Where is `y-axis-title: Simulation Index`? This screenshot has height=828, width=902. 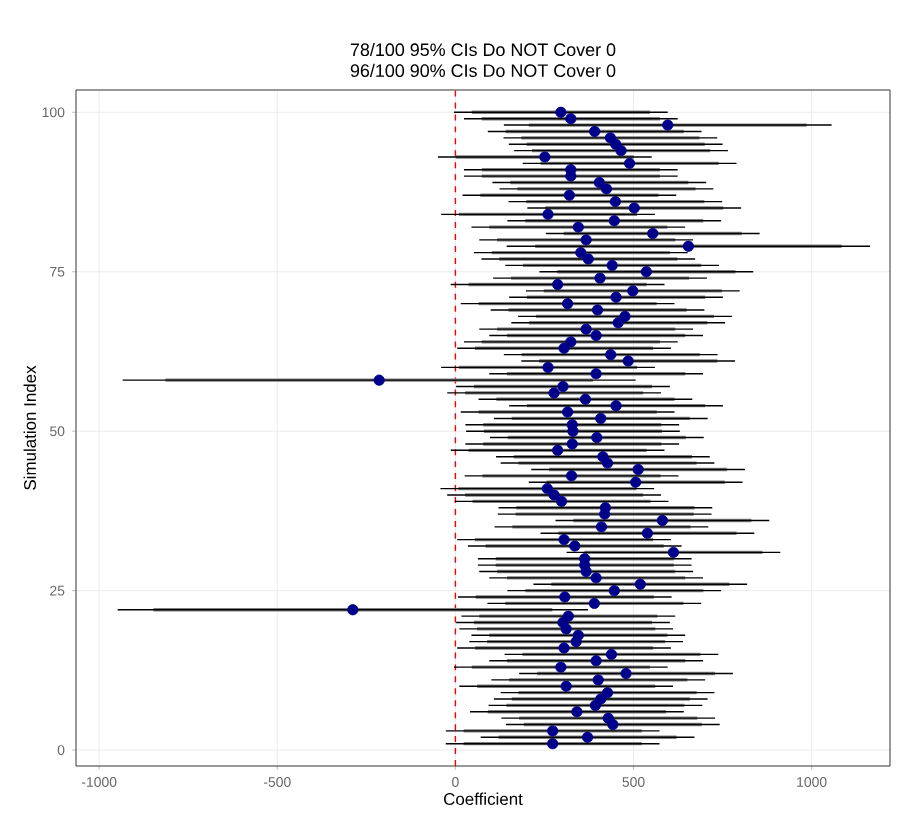
y-axis-title: Simulation Index is located at coordinates (29, 427).